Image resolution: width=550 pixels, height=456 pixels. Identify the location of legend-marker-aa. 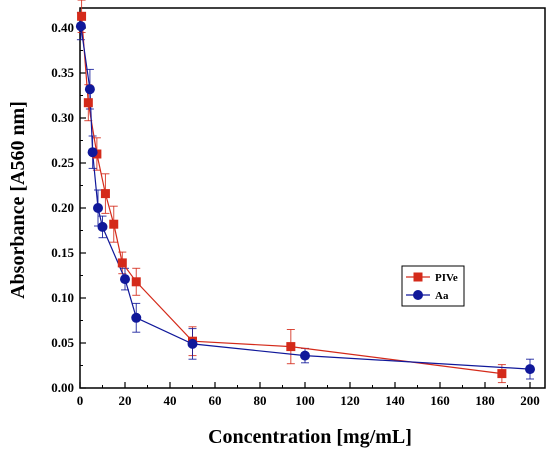
(418, 295).